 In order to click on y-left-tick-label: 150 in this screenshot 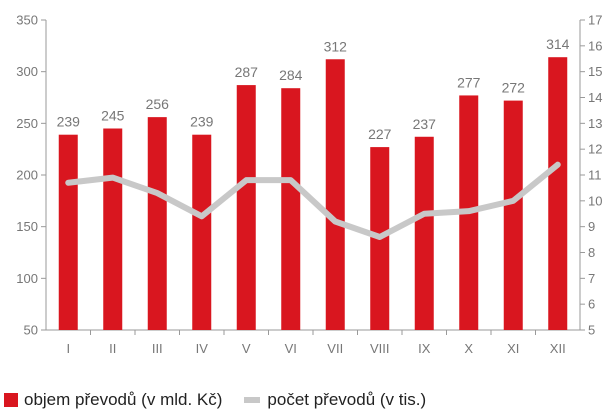, I will do `click(27, 226)`.